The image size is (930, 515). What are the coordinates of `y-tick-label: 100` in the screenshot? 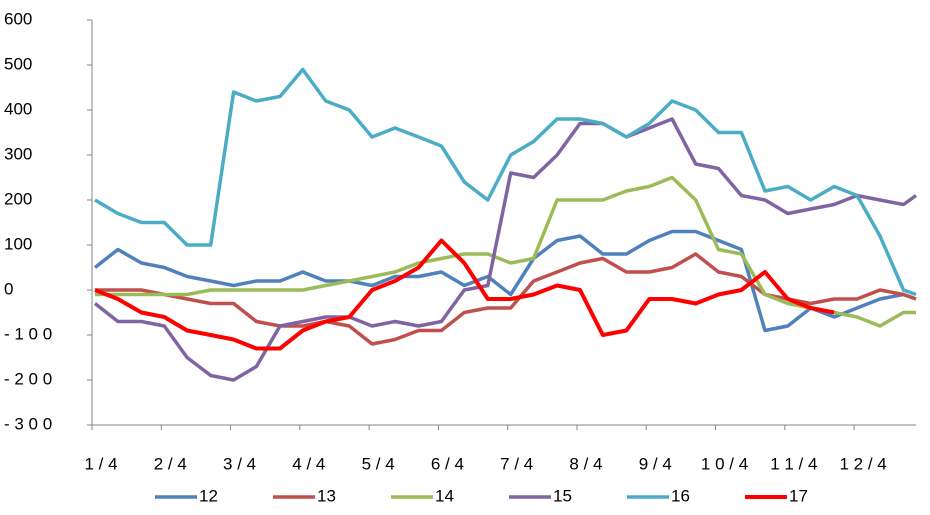 It's located at (18, 243).